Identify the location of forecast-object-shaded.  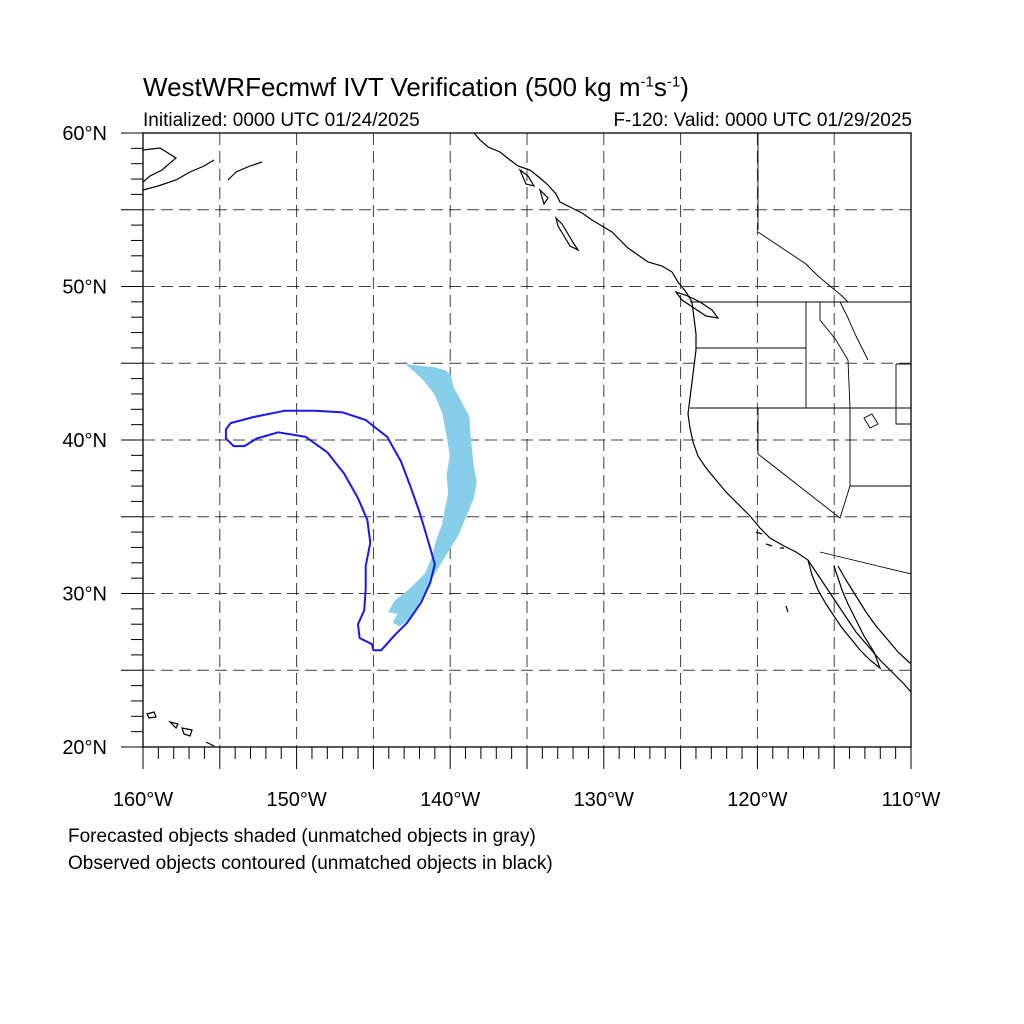
(432, 495).